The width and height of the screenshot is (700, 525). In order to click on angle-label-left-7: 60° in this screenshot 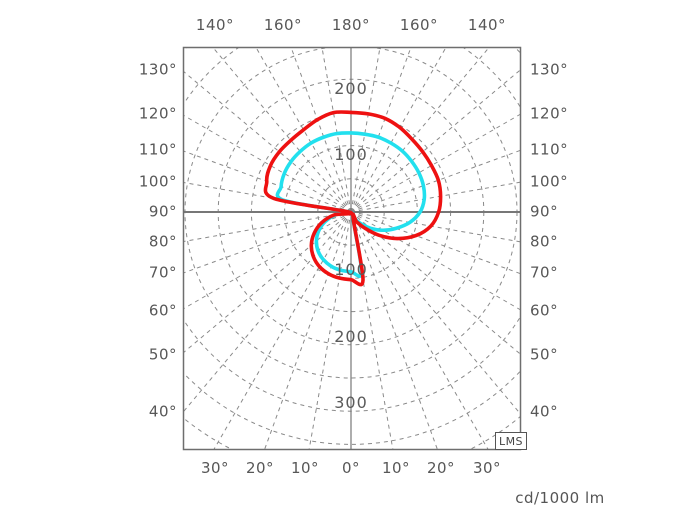, I will do `click(162, 310)`.